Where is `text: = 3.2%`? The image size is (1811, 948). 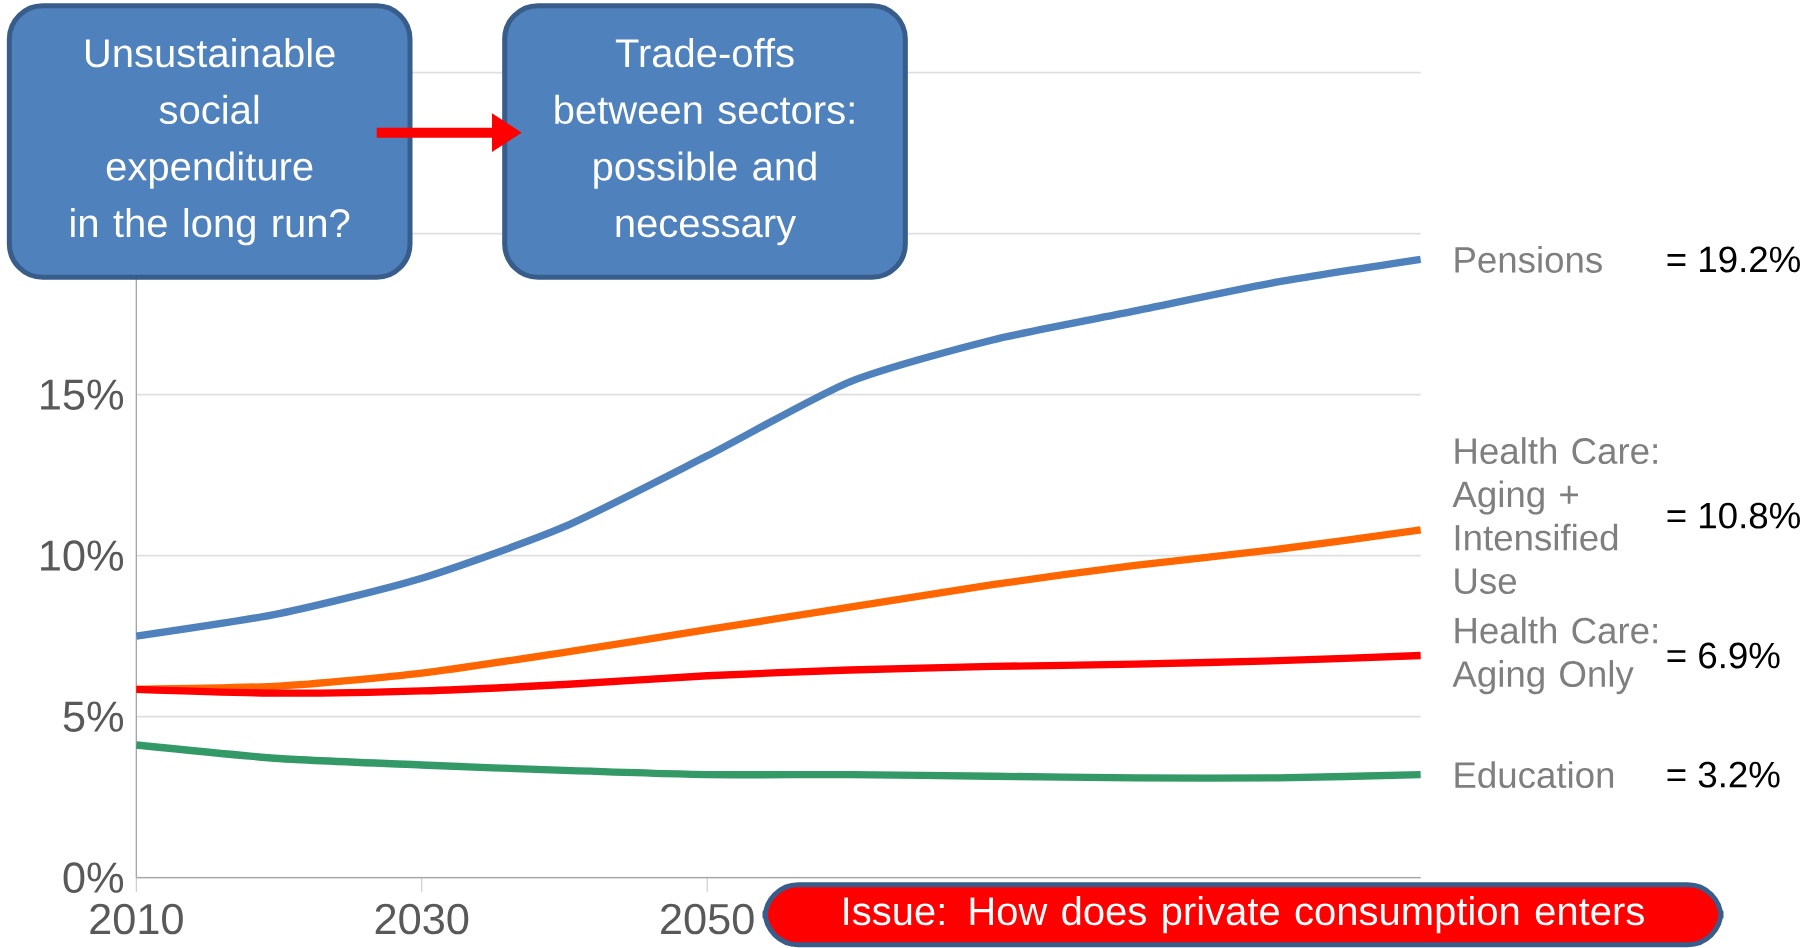
text: = 3.2% is located at coordinates (1723, 774).